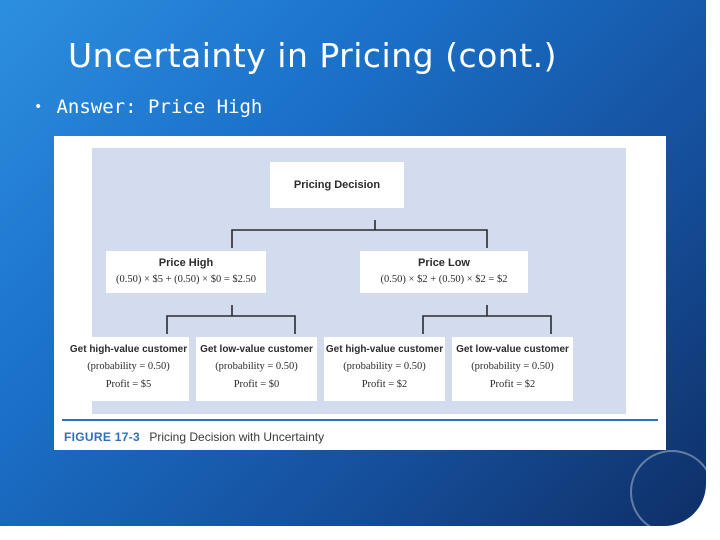  What do you see at coordinates (102, 437) in the screenshot?
I see `figure-number: FIGURE 17-3` at bounding box center [102, 437].